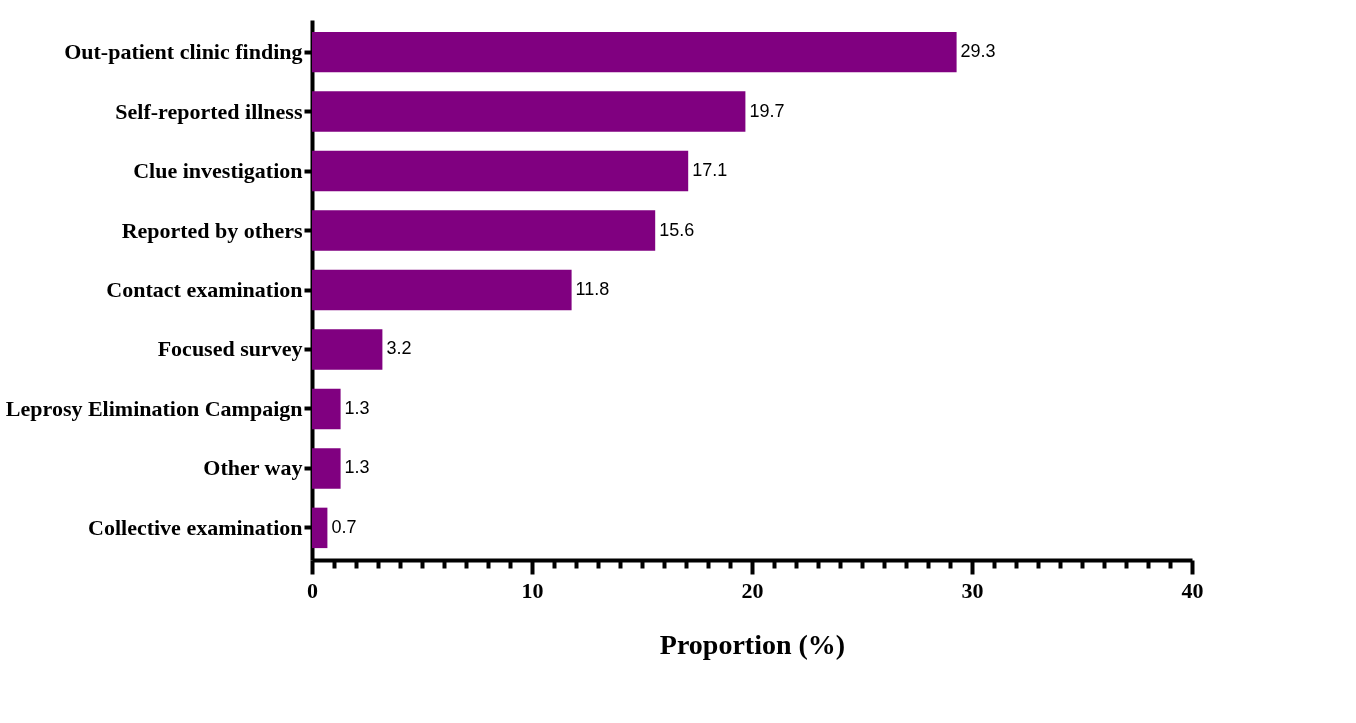  What do you see at coordinates (972, 590) in the screenshot?
I see `x-tick-label: 30` at bounding box center [972, 590].